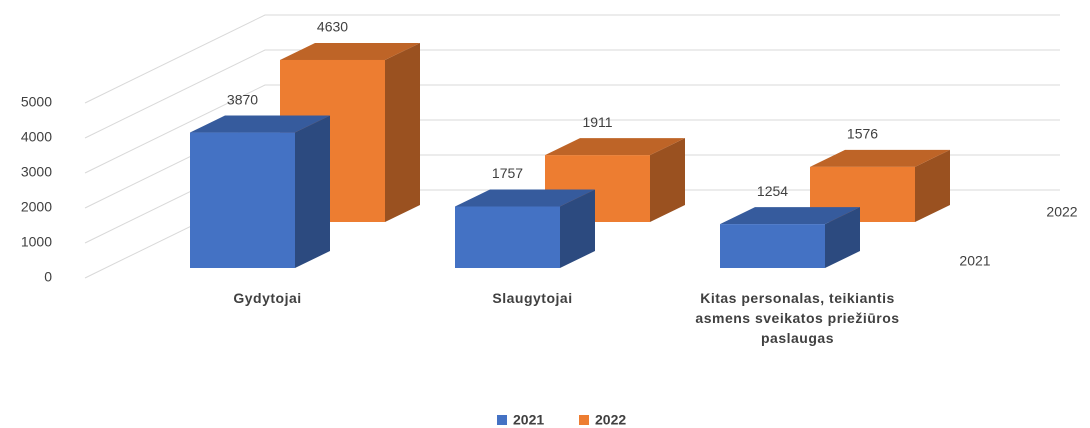 The image size is (1090, 428). I want to click on data-label: 1911, so click(597, 122).